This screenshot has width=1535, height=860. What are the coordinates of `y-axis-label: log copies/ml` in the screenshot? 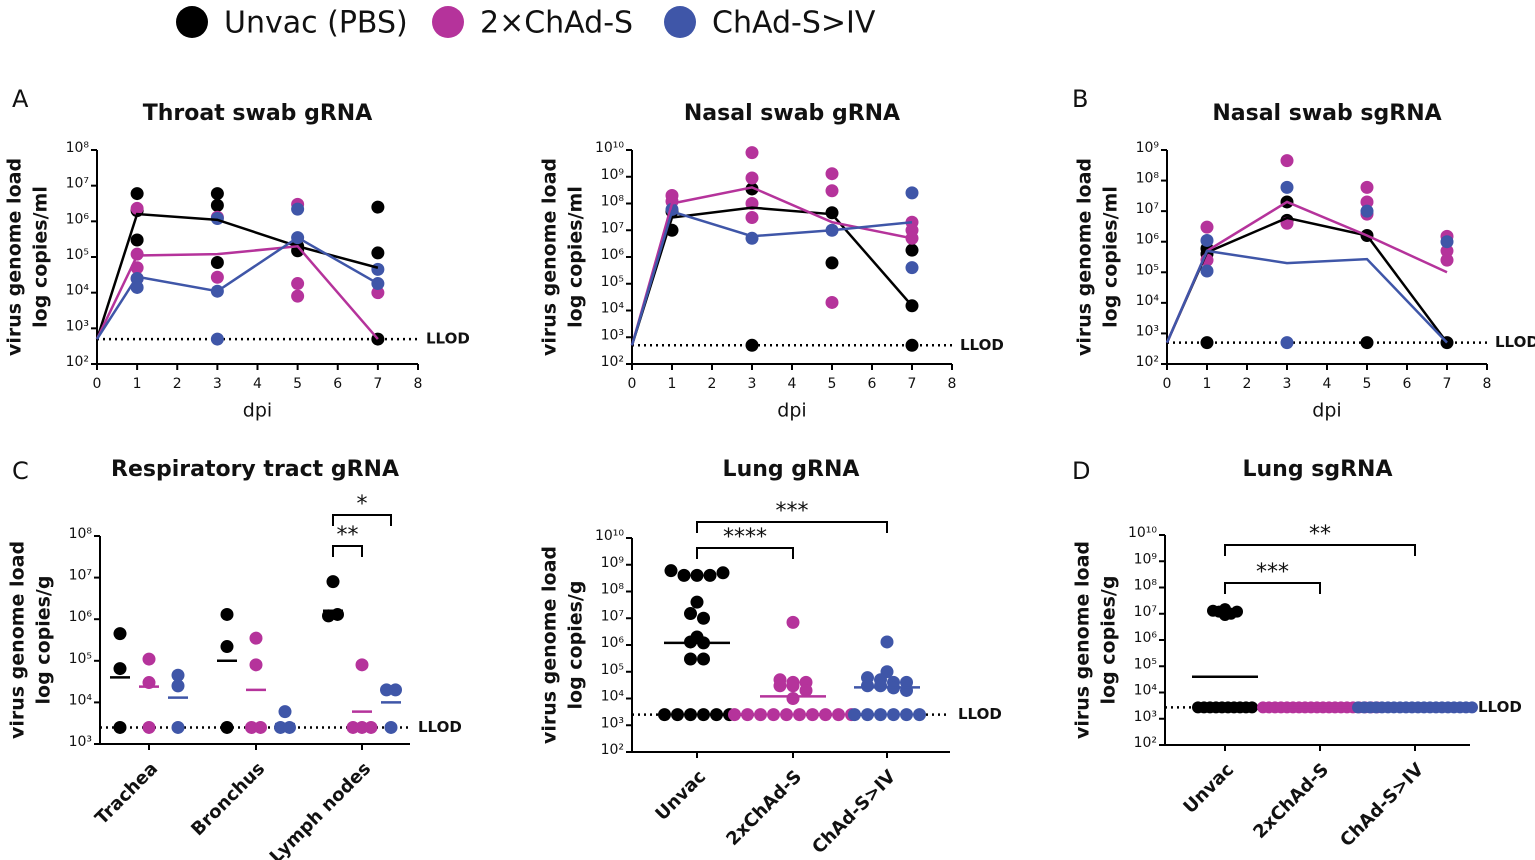 It's located at (1111, 257).